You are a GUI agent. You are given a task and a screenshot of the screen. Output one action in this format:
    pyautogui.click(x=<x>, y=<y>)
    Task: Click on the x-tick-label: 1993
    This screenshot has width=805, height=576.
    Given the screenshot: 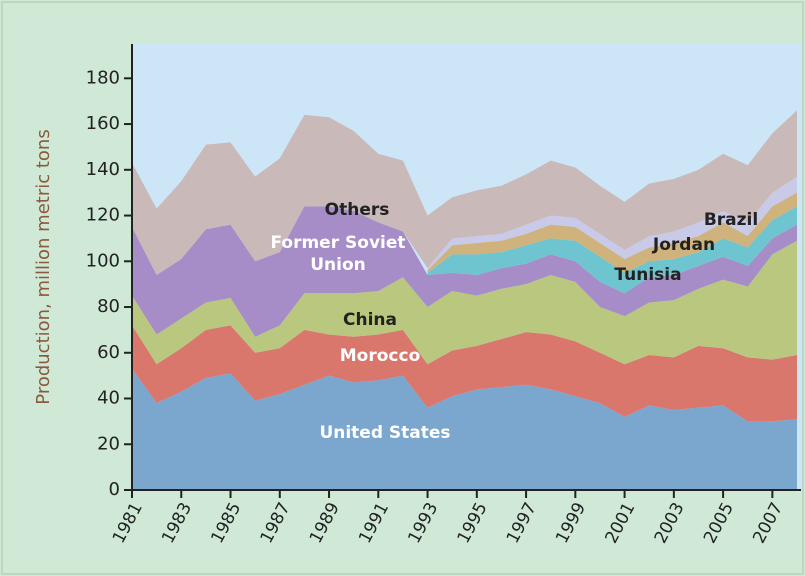 What is the action you would take?
    pyautogui.click(x=423, y=523)
    